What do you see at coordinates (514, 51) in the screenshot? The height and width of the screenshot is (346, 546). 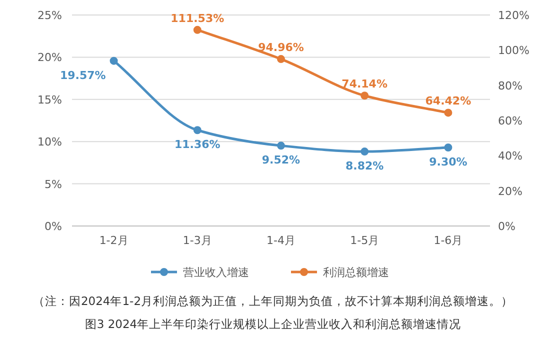 I see `y2-tick-label: 100%` at bounding box center [514, 51].